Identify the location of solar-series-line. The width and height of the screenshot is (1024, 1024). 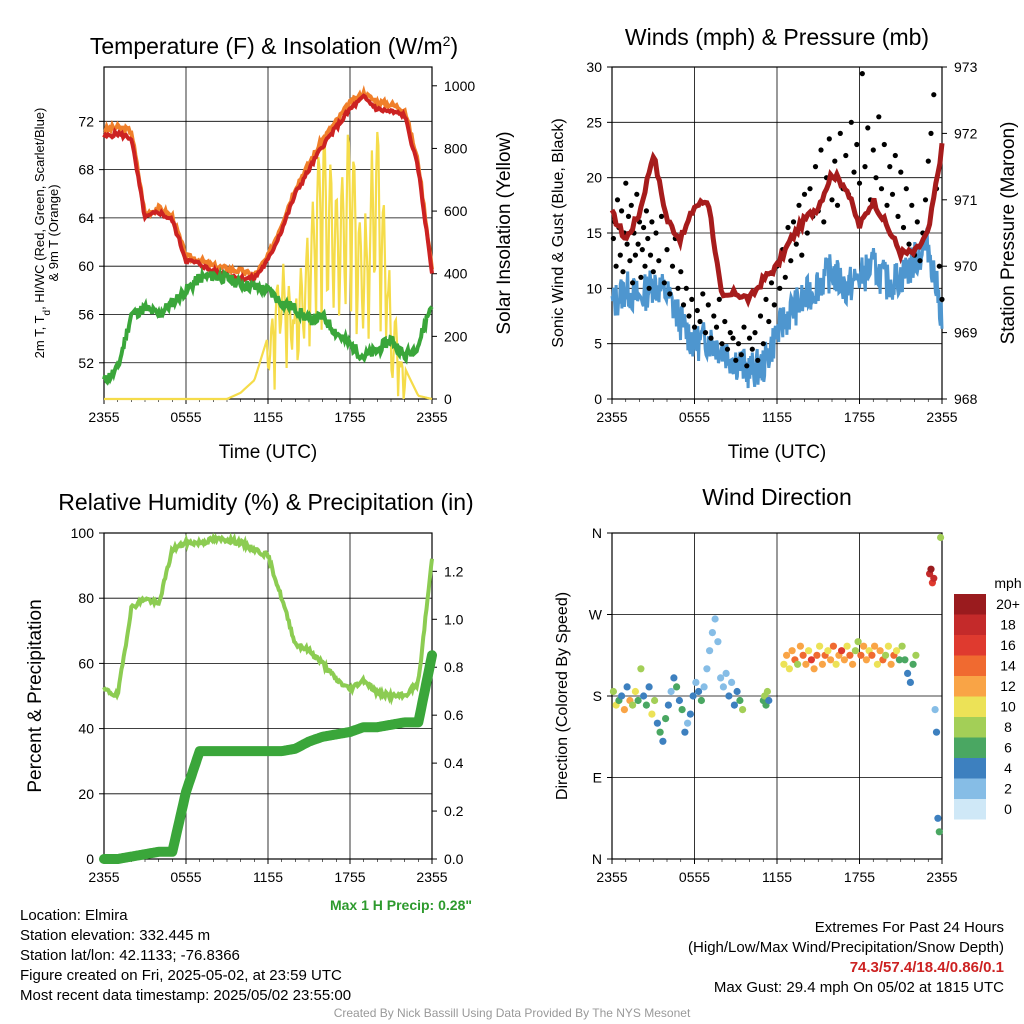
(268, 266).